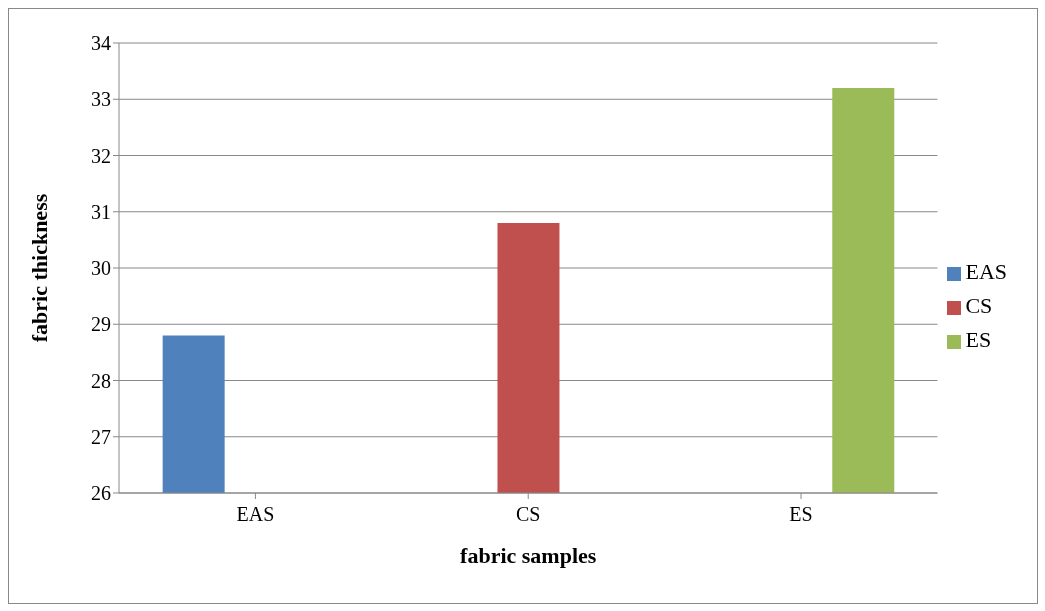  I want to click on y-tick-label: 29, so click(101, 324).